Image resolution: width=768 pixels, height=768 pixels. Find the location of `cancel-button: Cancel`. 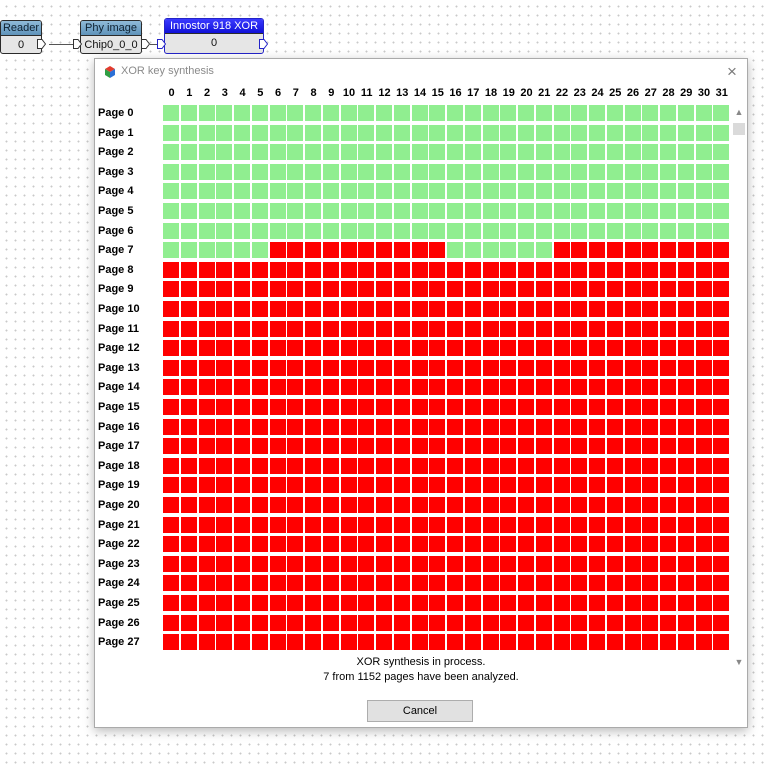

cancel-button: Cancel is located at coordinates (420, 711).